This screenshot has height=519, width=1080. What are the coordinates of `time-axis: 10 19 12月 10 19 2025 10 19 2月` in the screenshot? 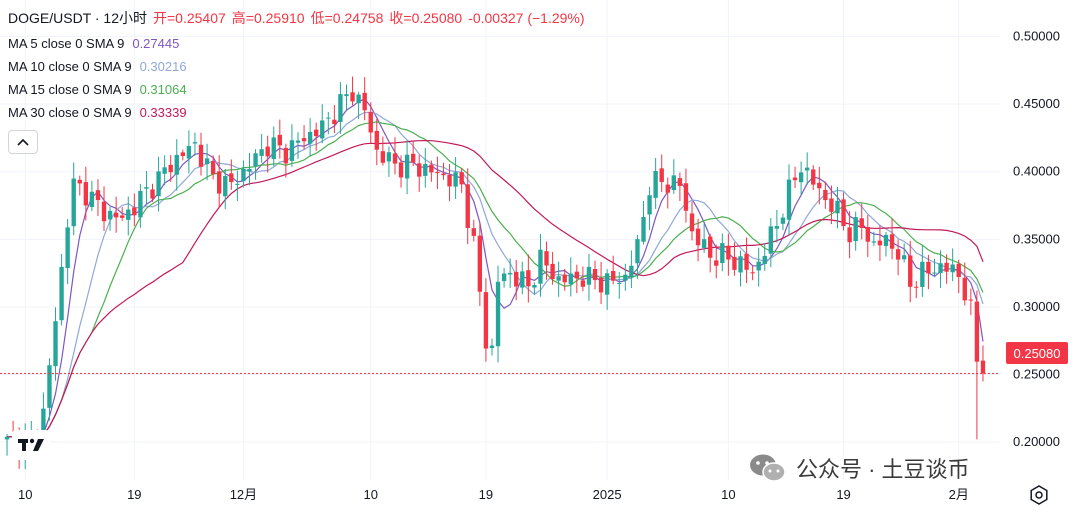 It's located at (493, 494).